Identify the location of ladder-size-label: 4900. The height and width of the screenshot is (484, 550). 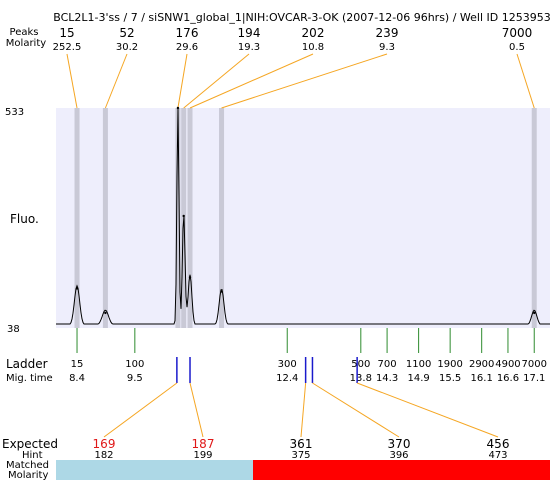
(507, 364).